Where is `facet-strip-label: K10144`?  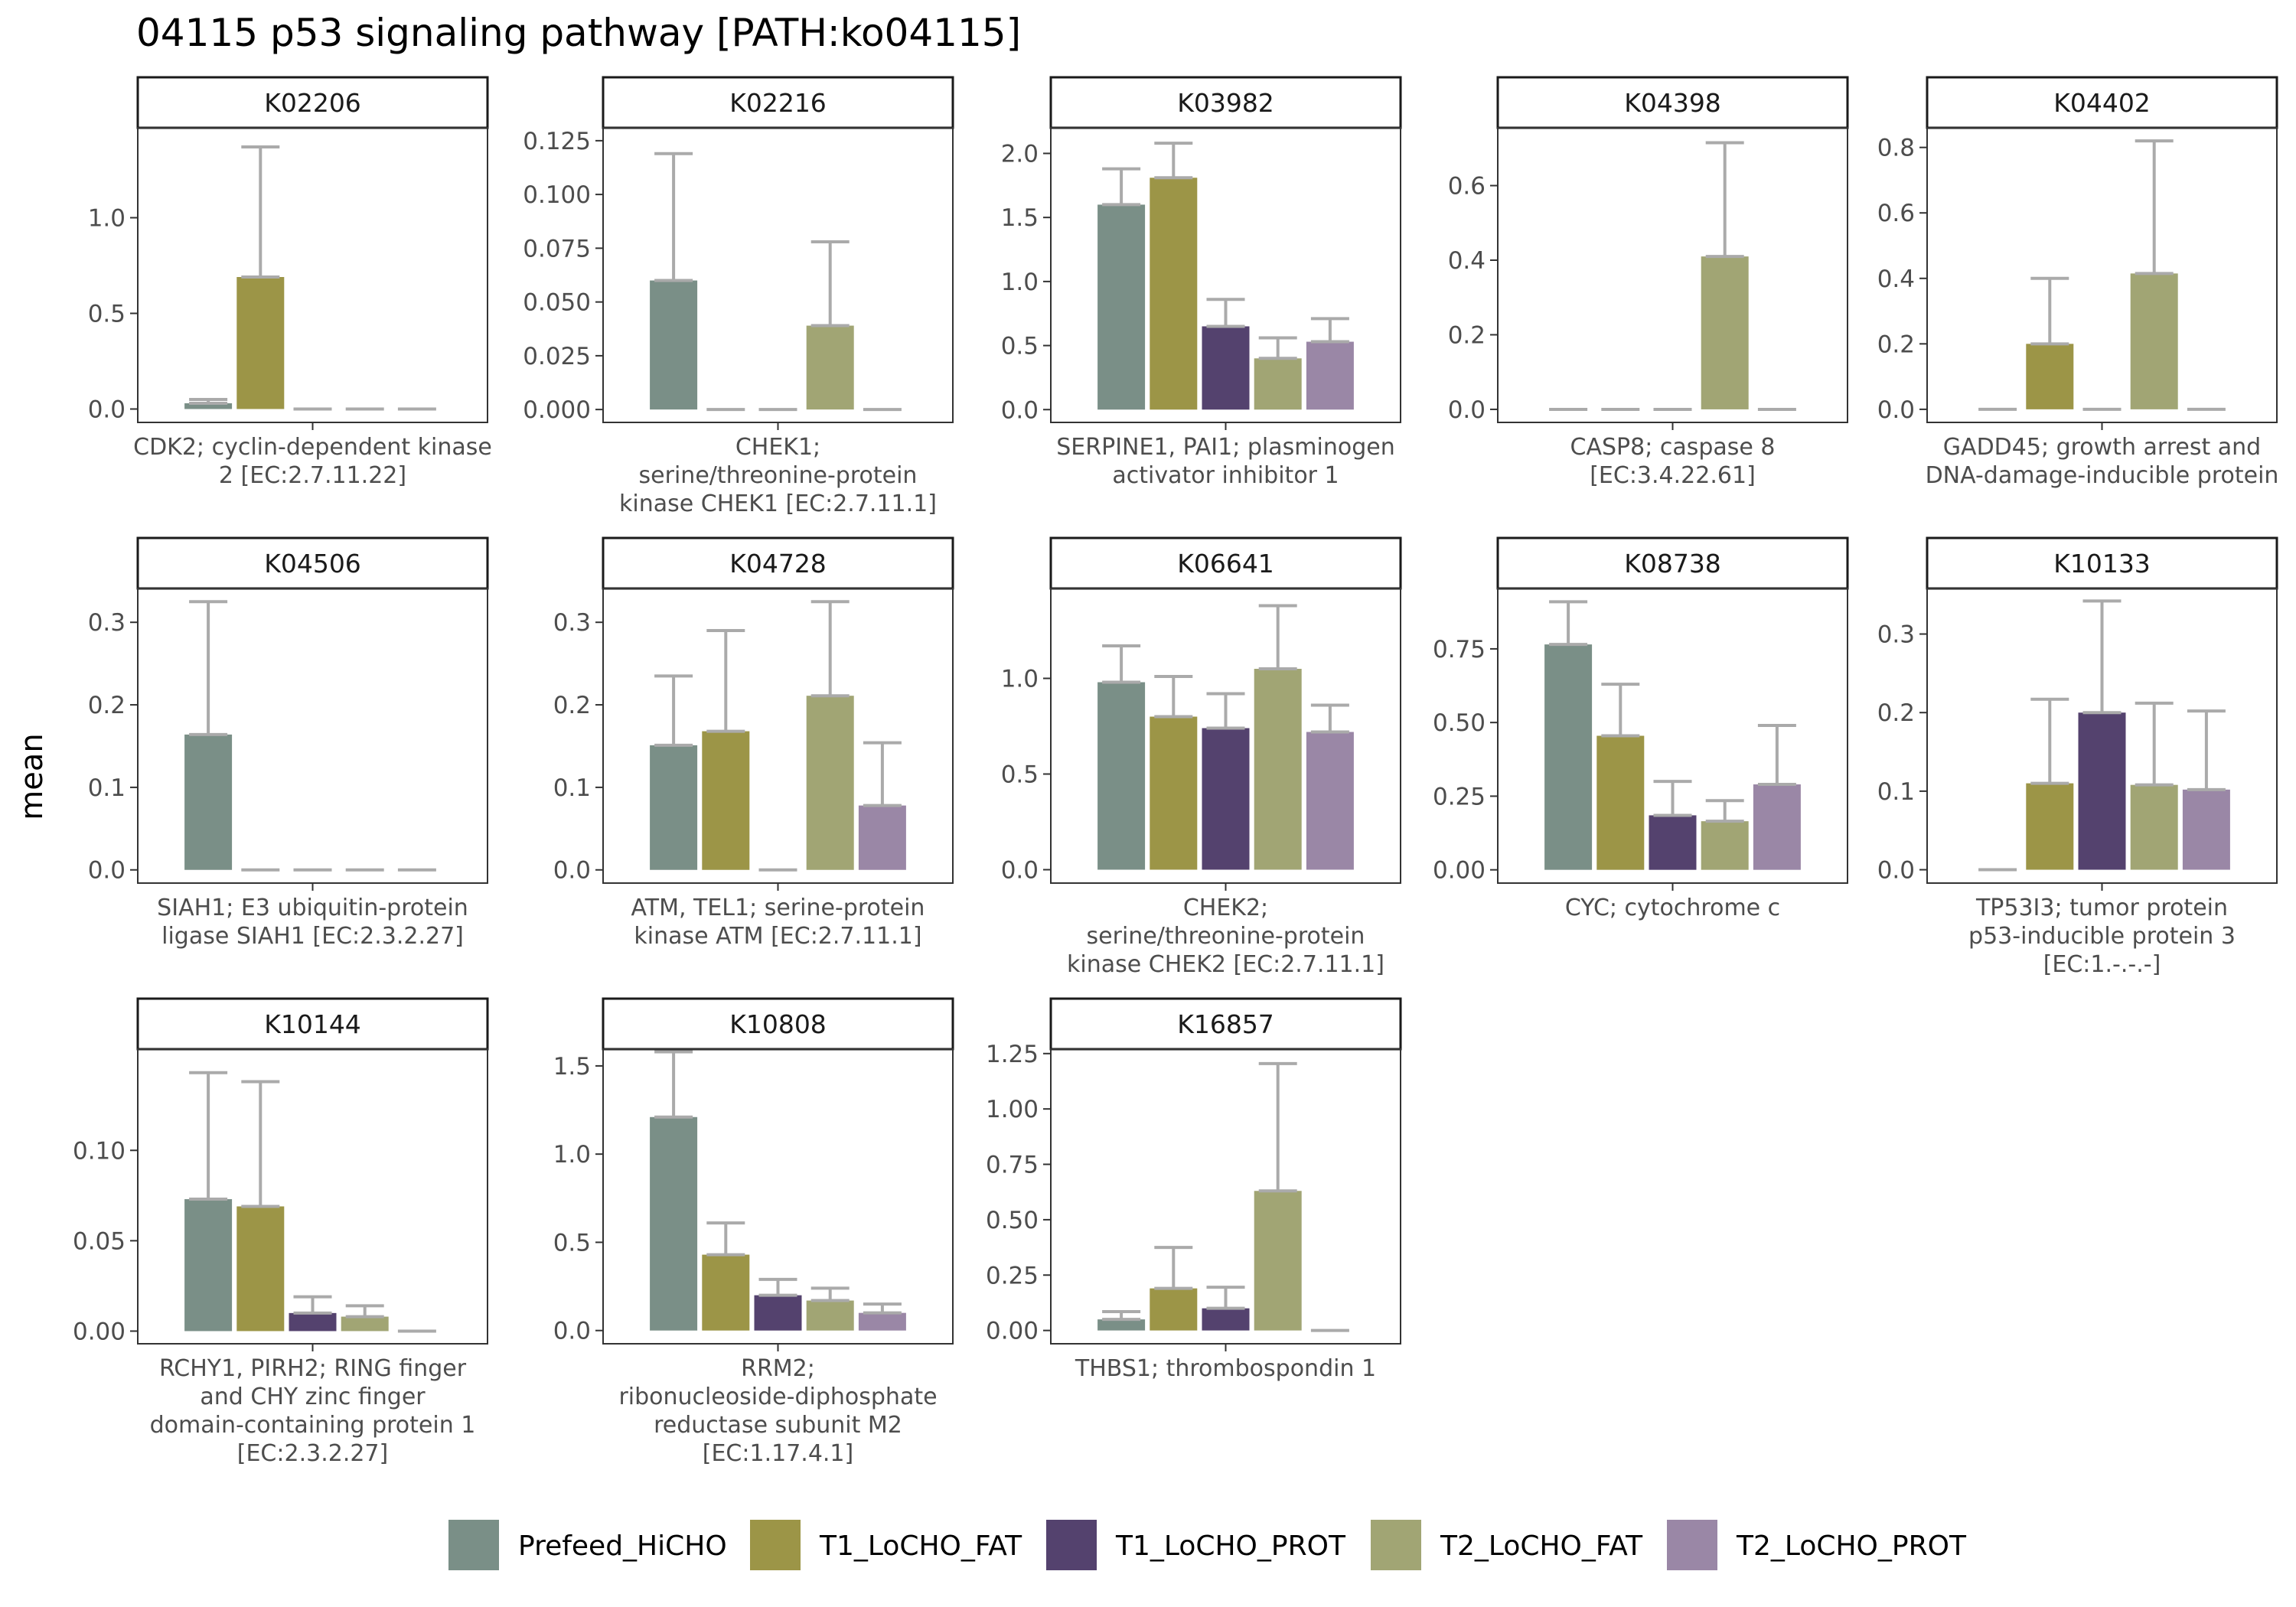 facet-strip-label: K10144 is located at coordinates (312, 1024).